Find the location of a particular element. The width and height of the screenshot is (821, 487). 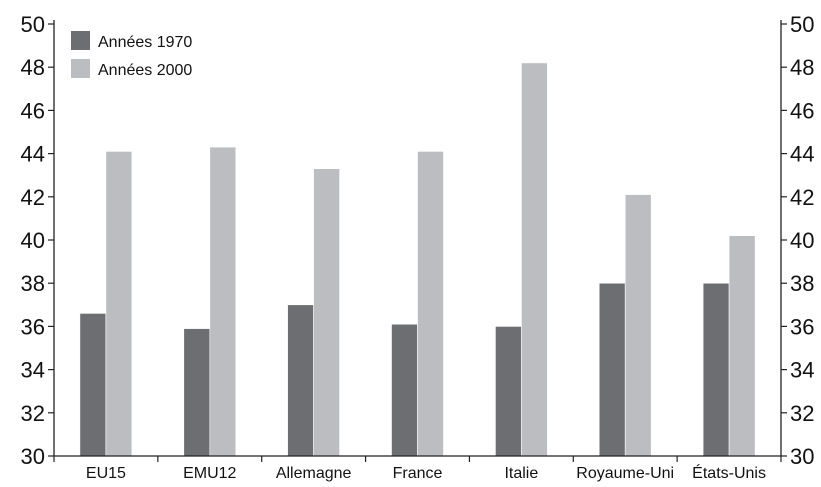

y-tick-label-right: 48 is located at coordinates (802, 67).